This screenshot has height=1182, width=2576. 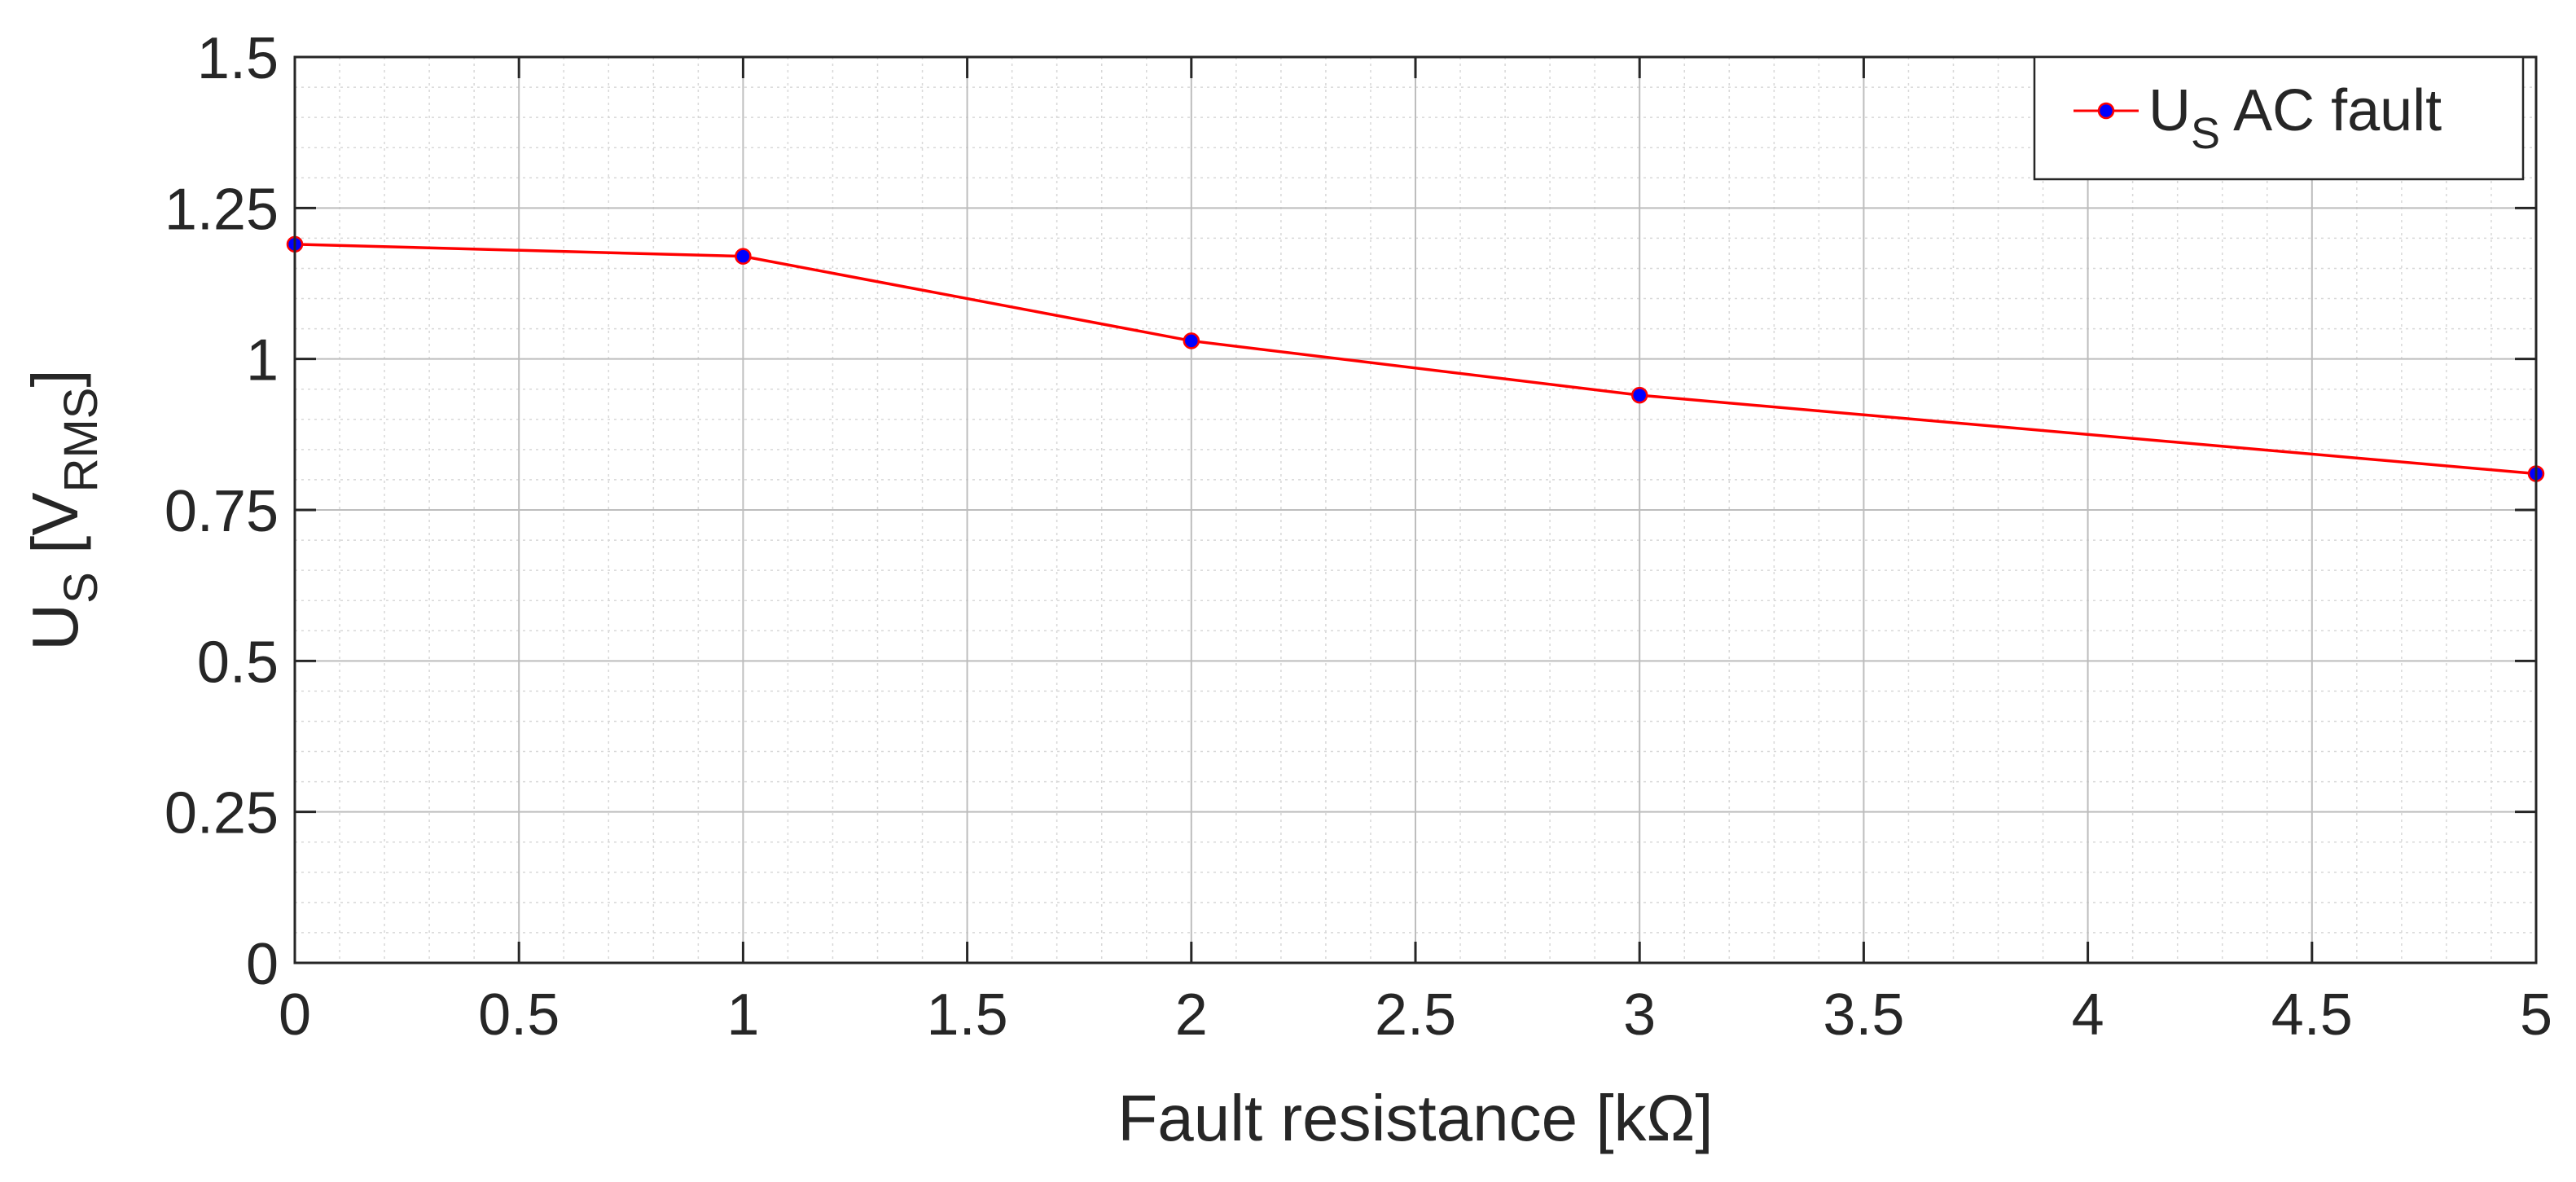 What do you see at coordinates (2536, 1015) in the screenshot?
I see `x-tick-label: 5` at bounding box center [2536, 1015].